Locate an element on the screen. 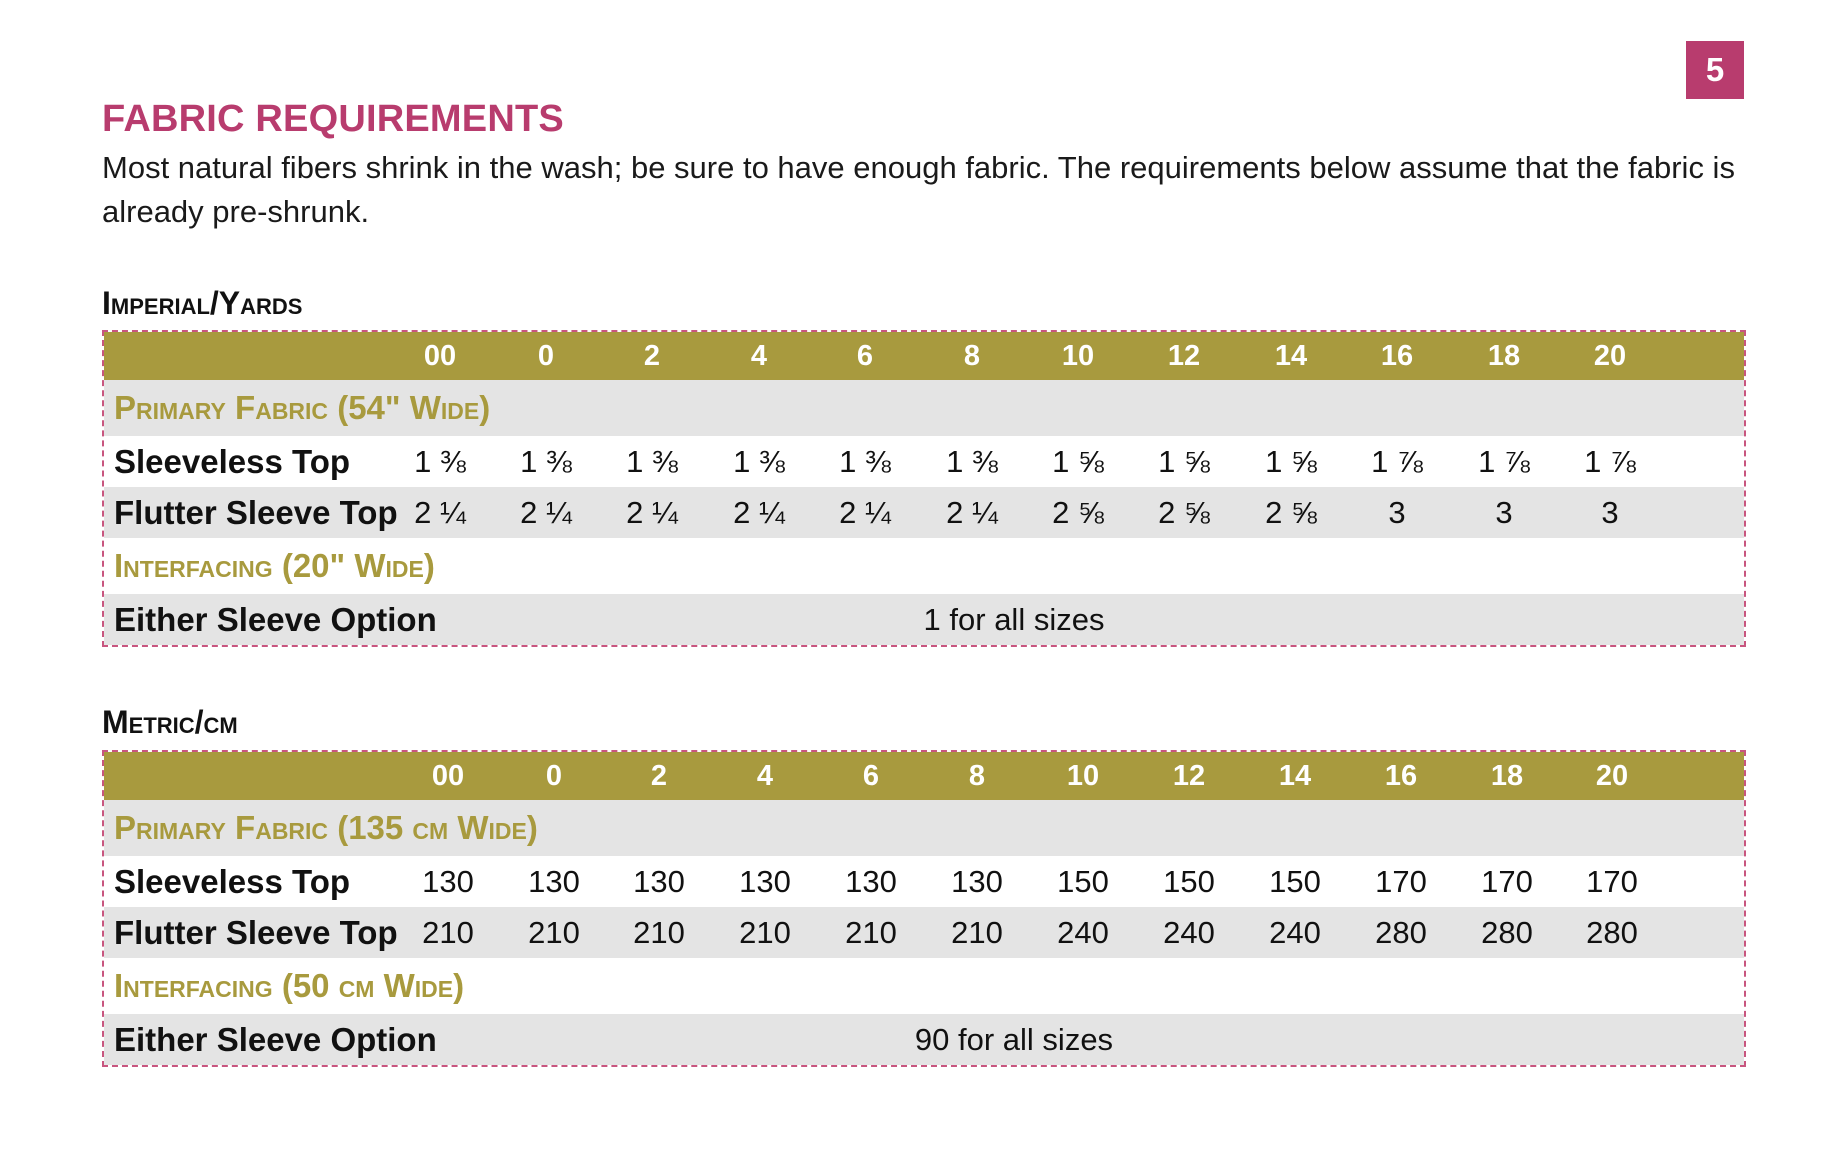 The width and height of the screenshot is (1832, 1166). size-header: 16 is located at coordinates (1401, 775).